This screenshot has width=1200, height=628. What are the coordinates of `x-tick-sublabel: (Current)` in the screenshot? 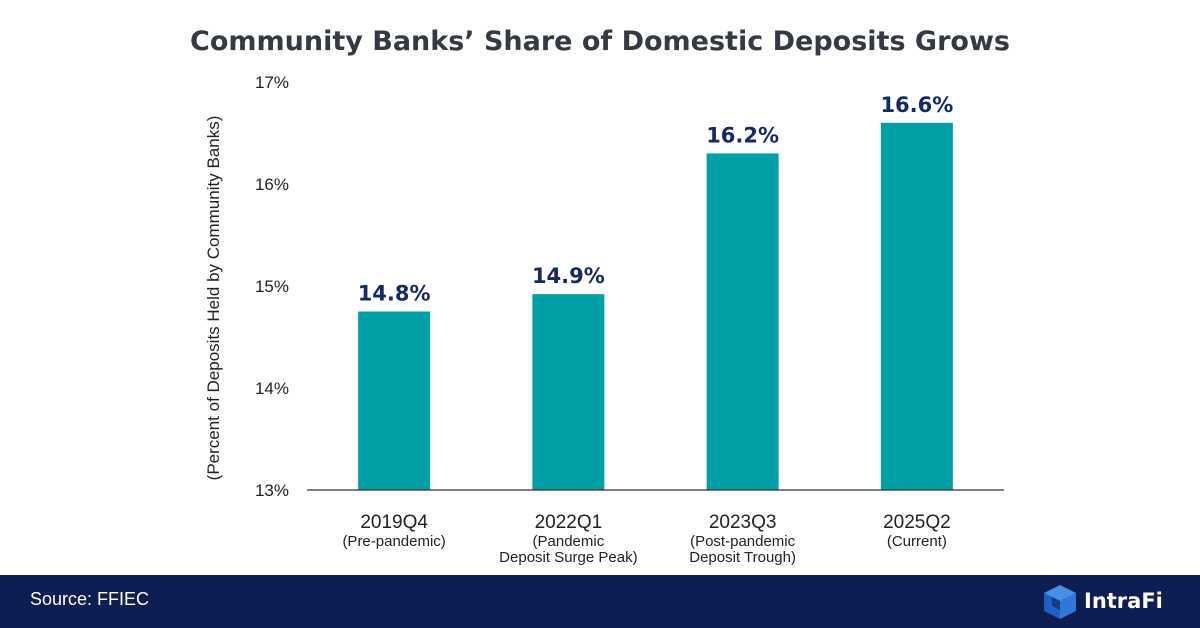 It's located at (917, 541).